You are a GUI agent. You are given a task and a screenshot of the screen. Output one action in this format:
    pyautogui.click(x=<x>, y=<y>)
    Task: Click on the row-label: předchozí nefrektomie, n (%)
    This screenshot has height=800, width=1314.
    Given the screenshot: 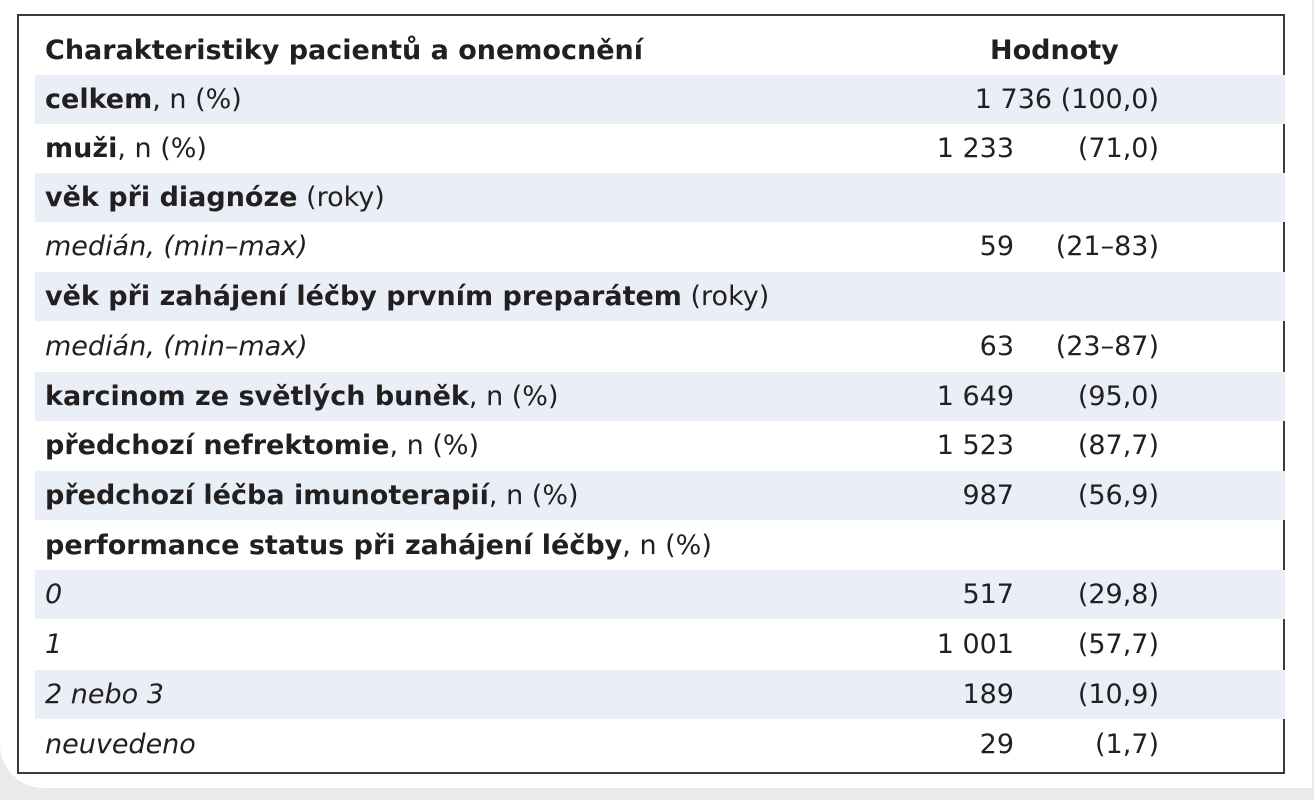 What is the action you would take?
    pyautogui.click(x=262, y=445)
    